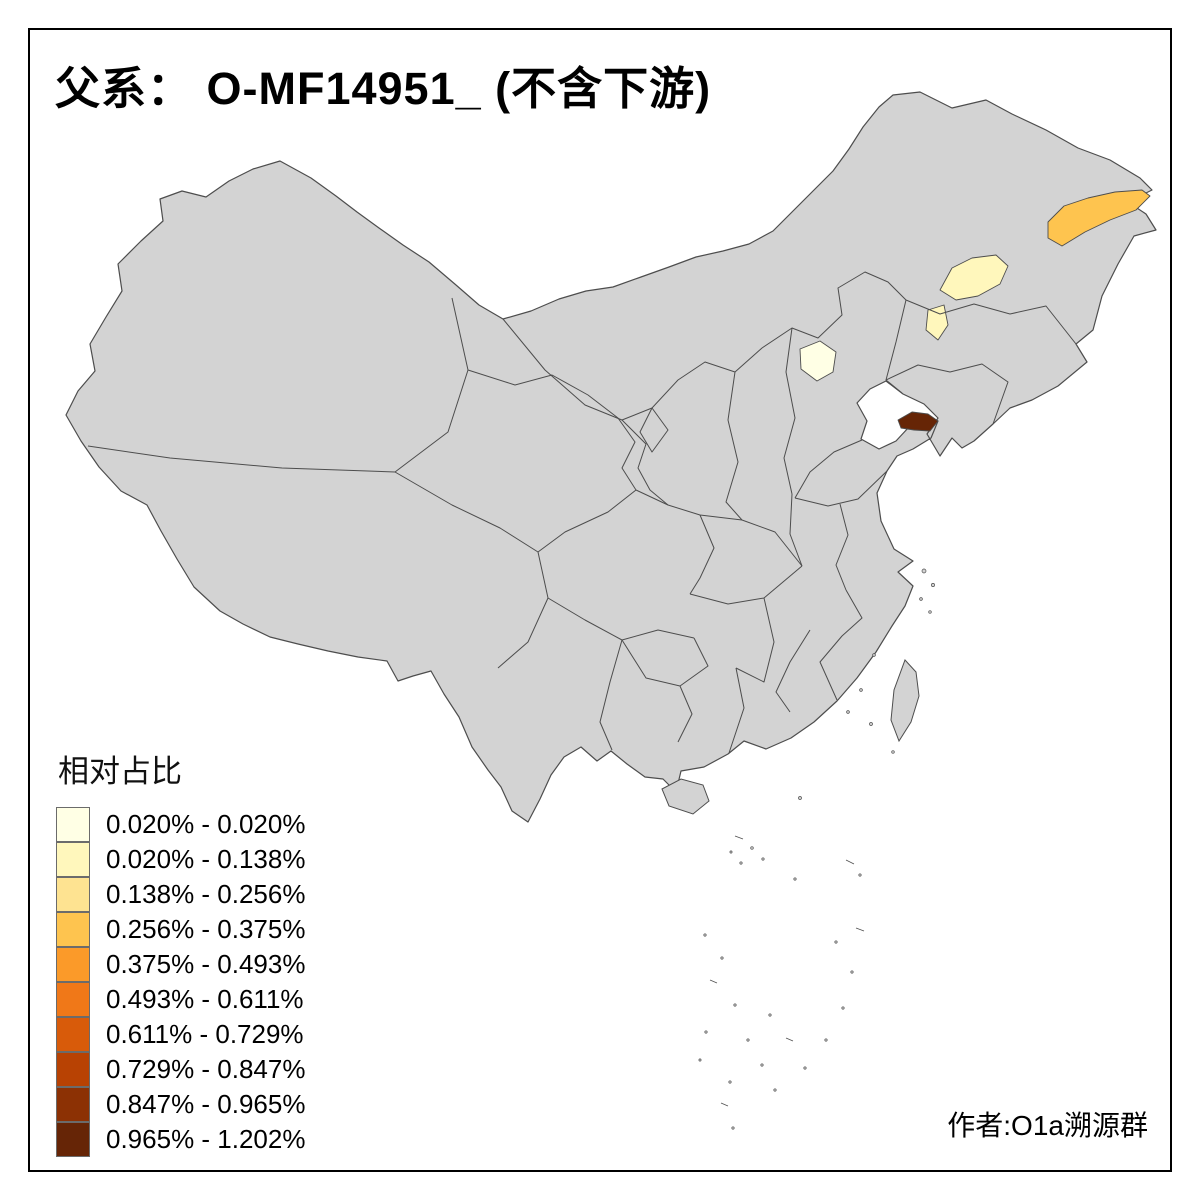 The height and width of the screenshot is (1200, 1200). What do you see at coordinates (790, 737) in the screenshot?
I see `islands` at bounding box center [790, 737].